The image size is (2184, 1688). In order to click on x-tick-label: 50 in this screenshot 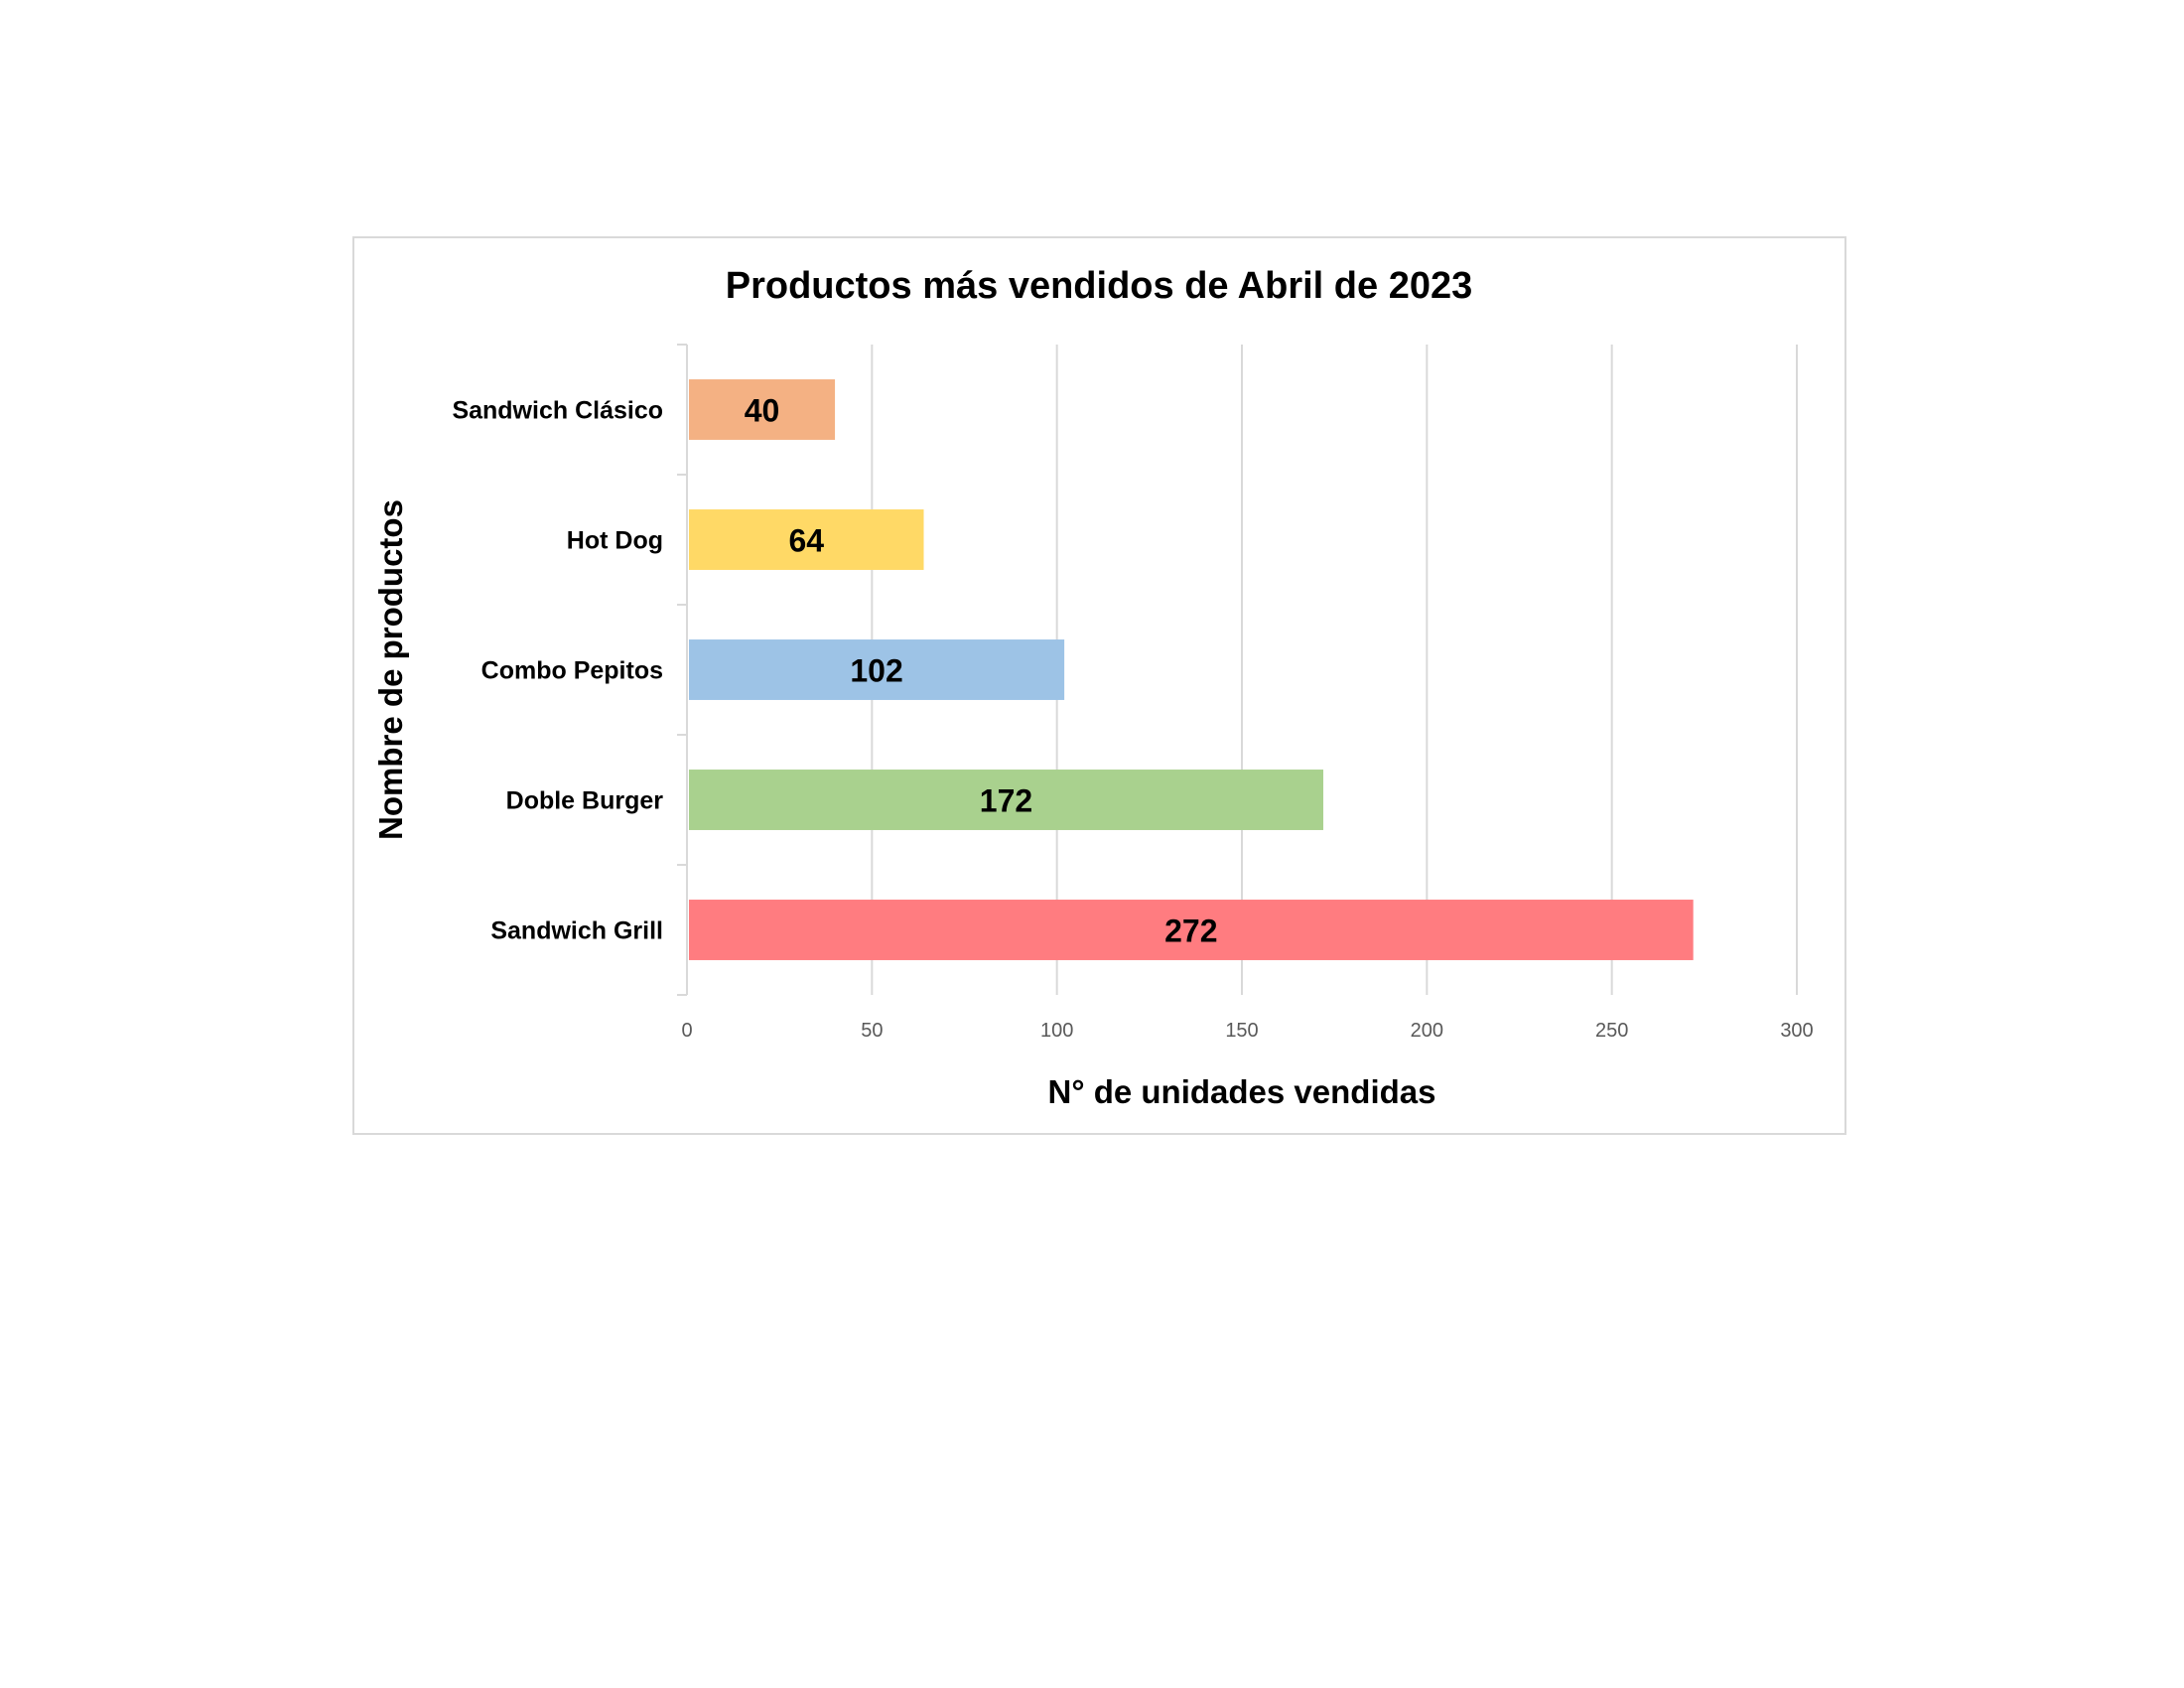, I will do `click(872, 1031)`.